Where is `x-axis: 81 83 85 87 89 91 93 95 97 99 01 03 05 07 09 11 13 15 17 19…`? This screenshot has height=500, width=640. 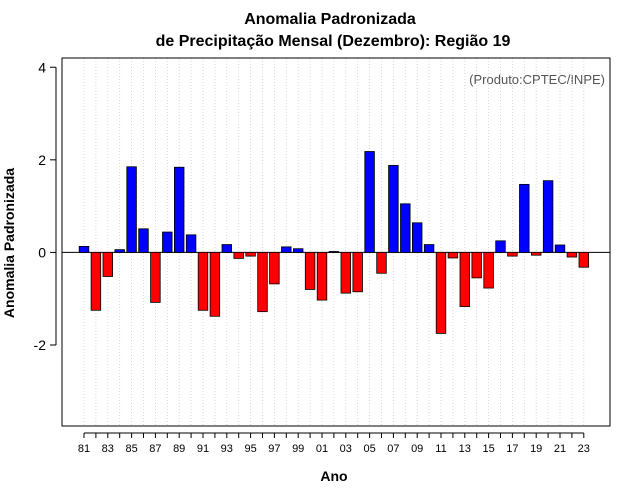
x-axis: 81 83 85 87 89 91 93 95 97 99 01 03 05 07 09 11 13 15 17 19… is located at coordinates (334, 443).